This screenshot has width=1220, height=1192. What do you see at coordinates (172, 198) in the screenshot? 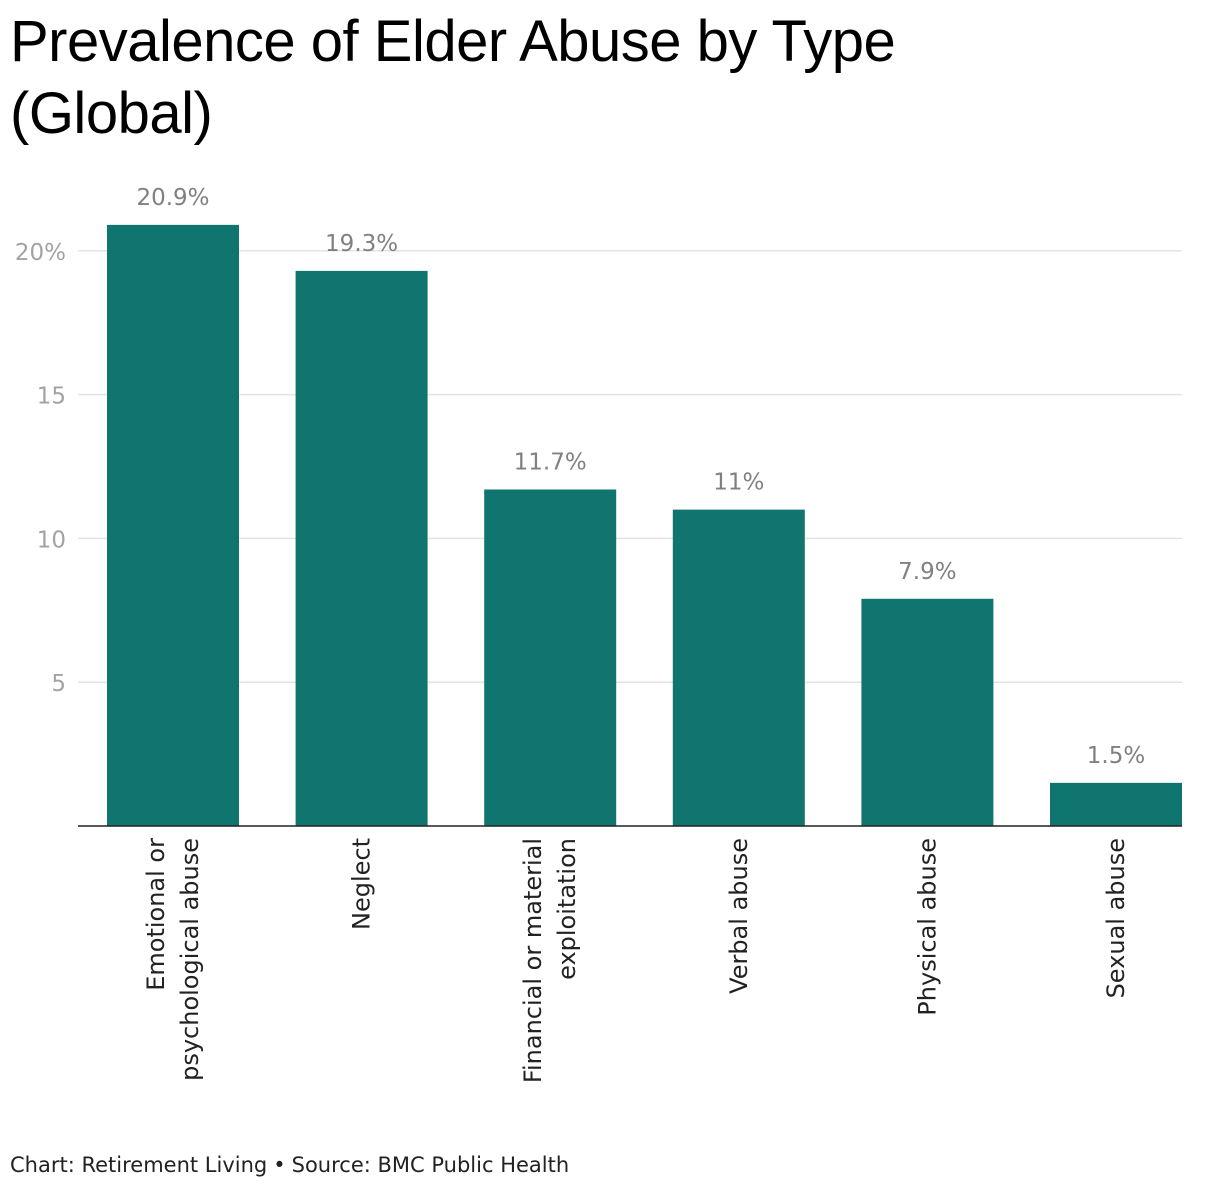
I see `value-label: 20.9%` at bounding box center [172, 198].